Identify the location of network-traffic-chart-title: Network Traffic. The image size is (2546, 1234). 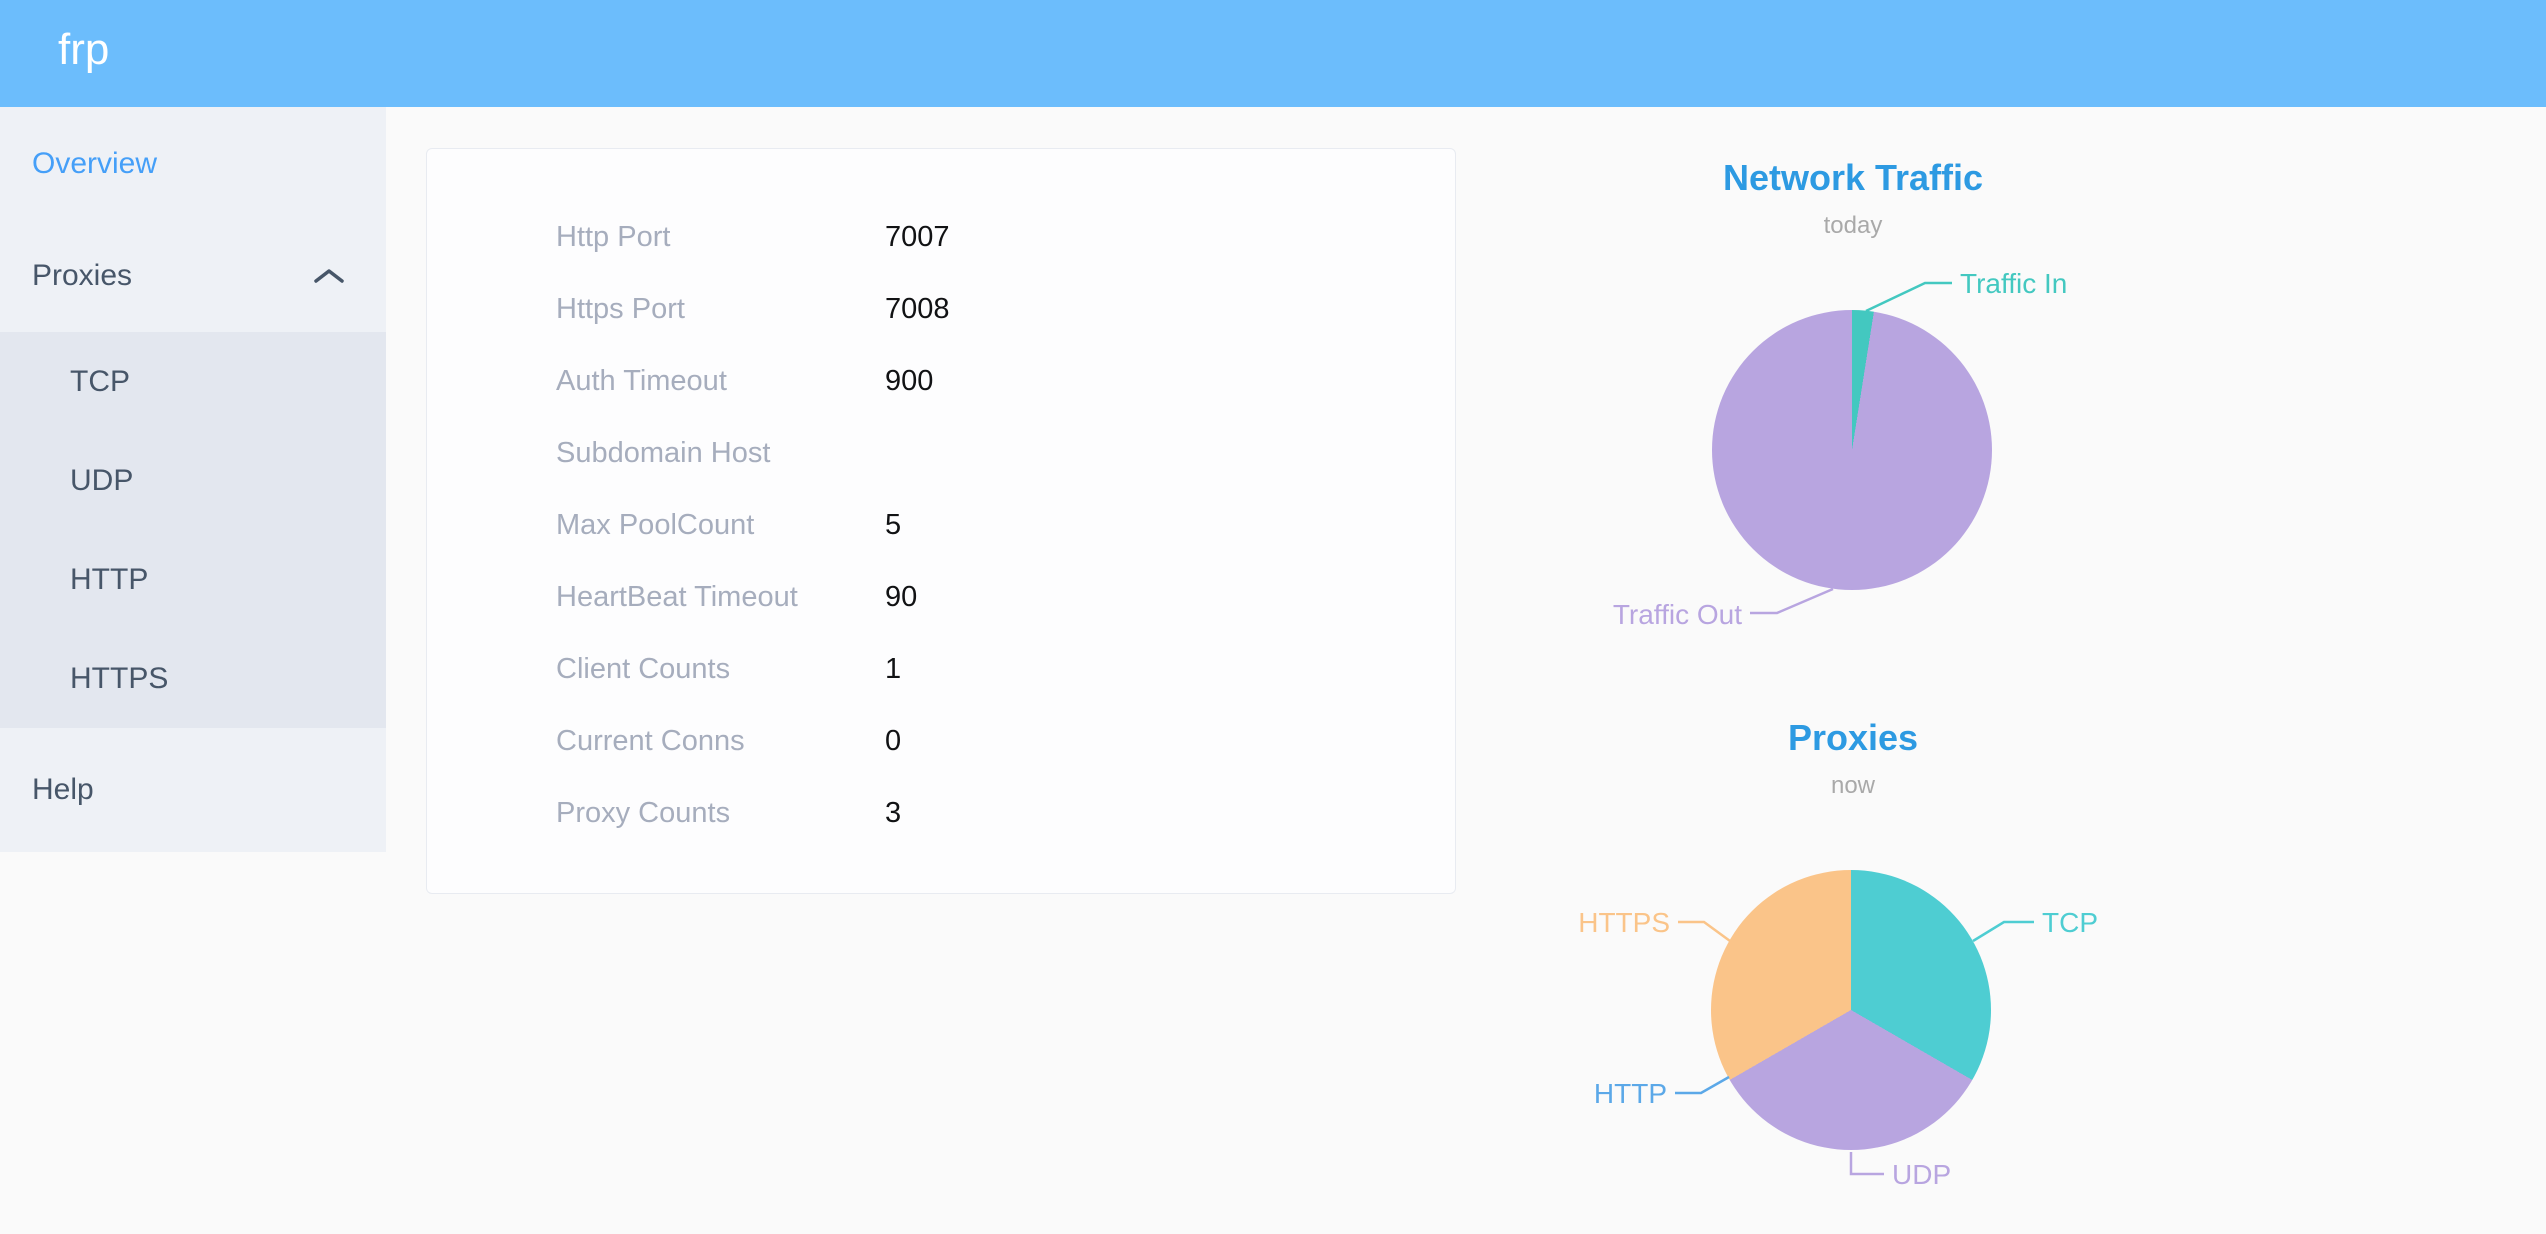
(1853, 177).